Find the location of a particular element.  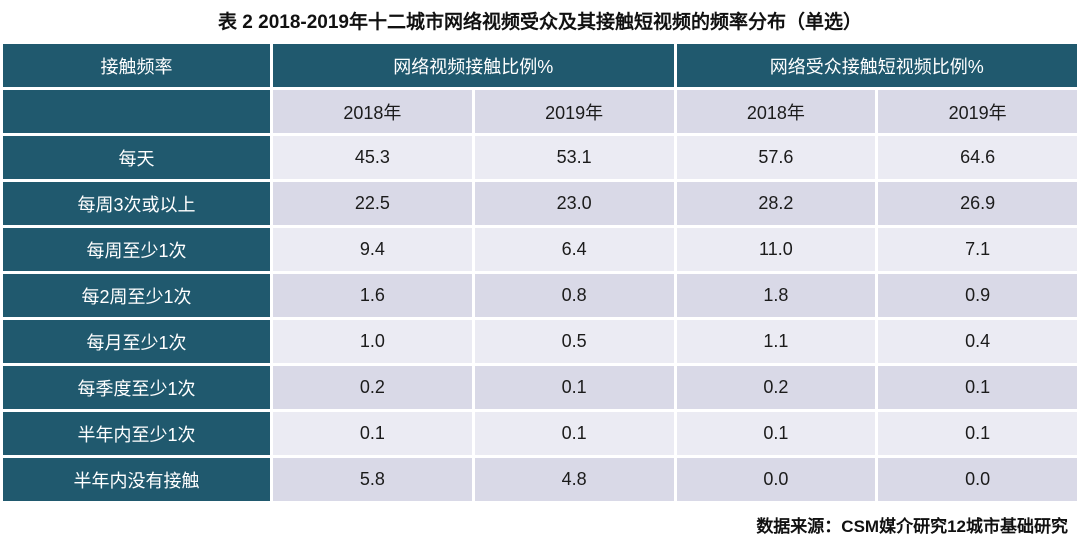

table-row: 半年内没有接触 5.8 4.8 0.0 0.0 is located at coordinates (540, 479).